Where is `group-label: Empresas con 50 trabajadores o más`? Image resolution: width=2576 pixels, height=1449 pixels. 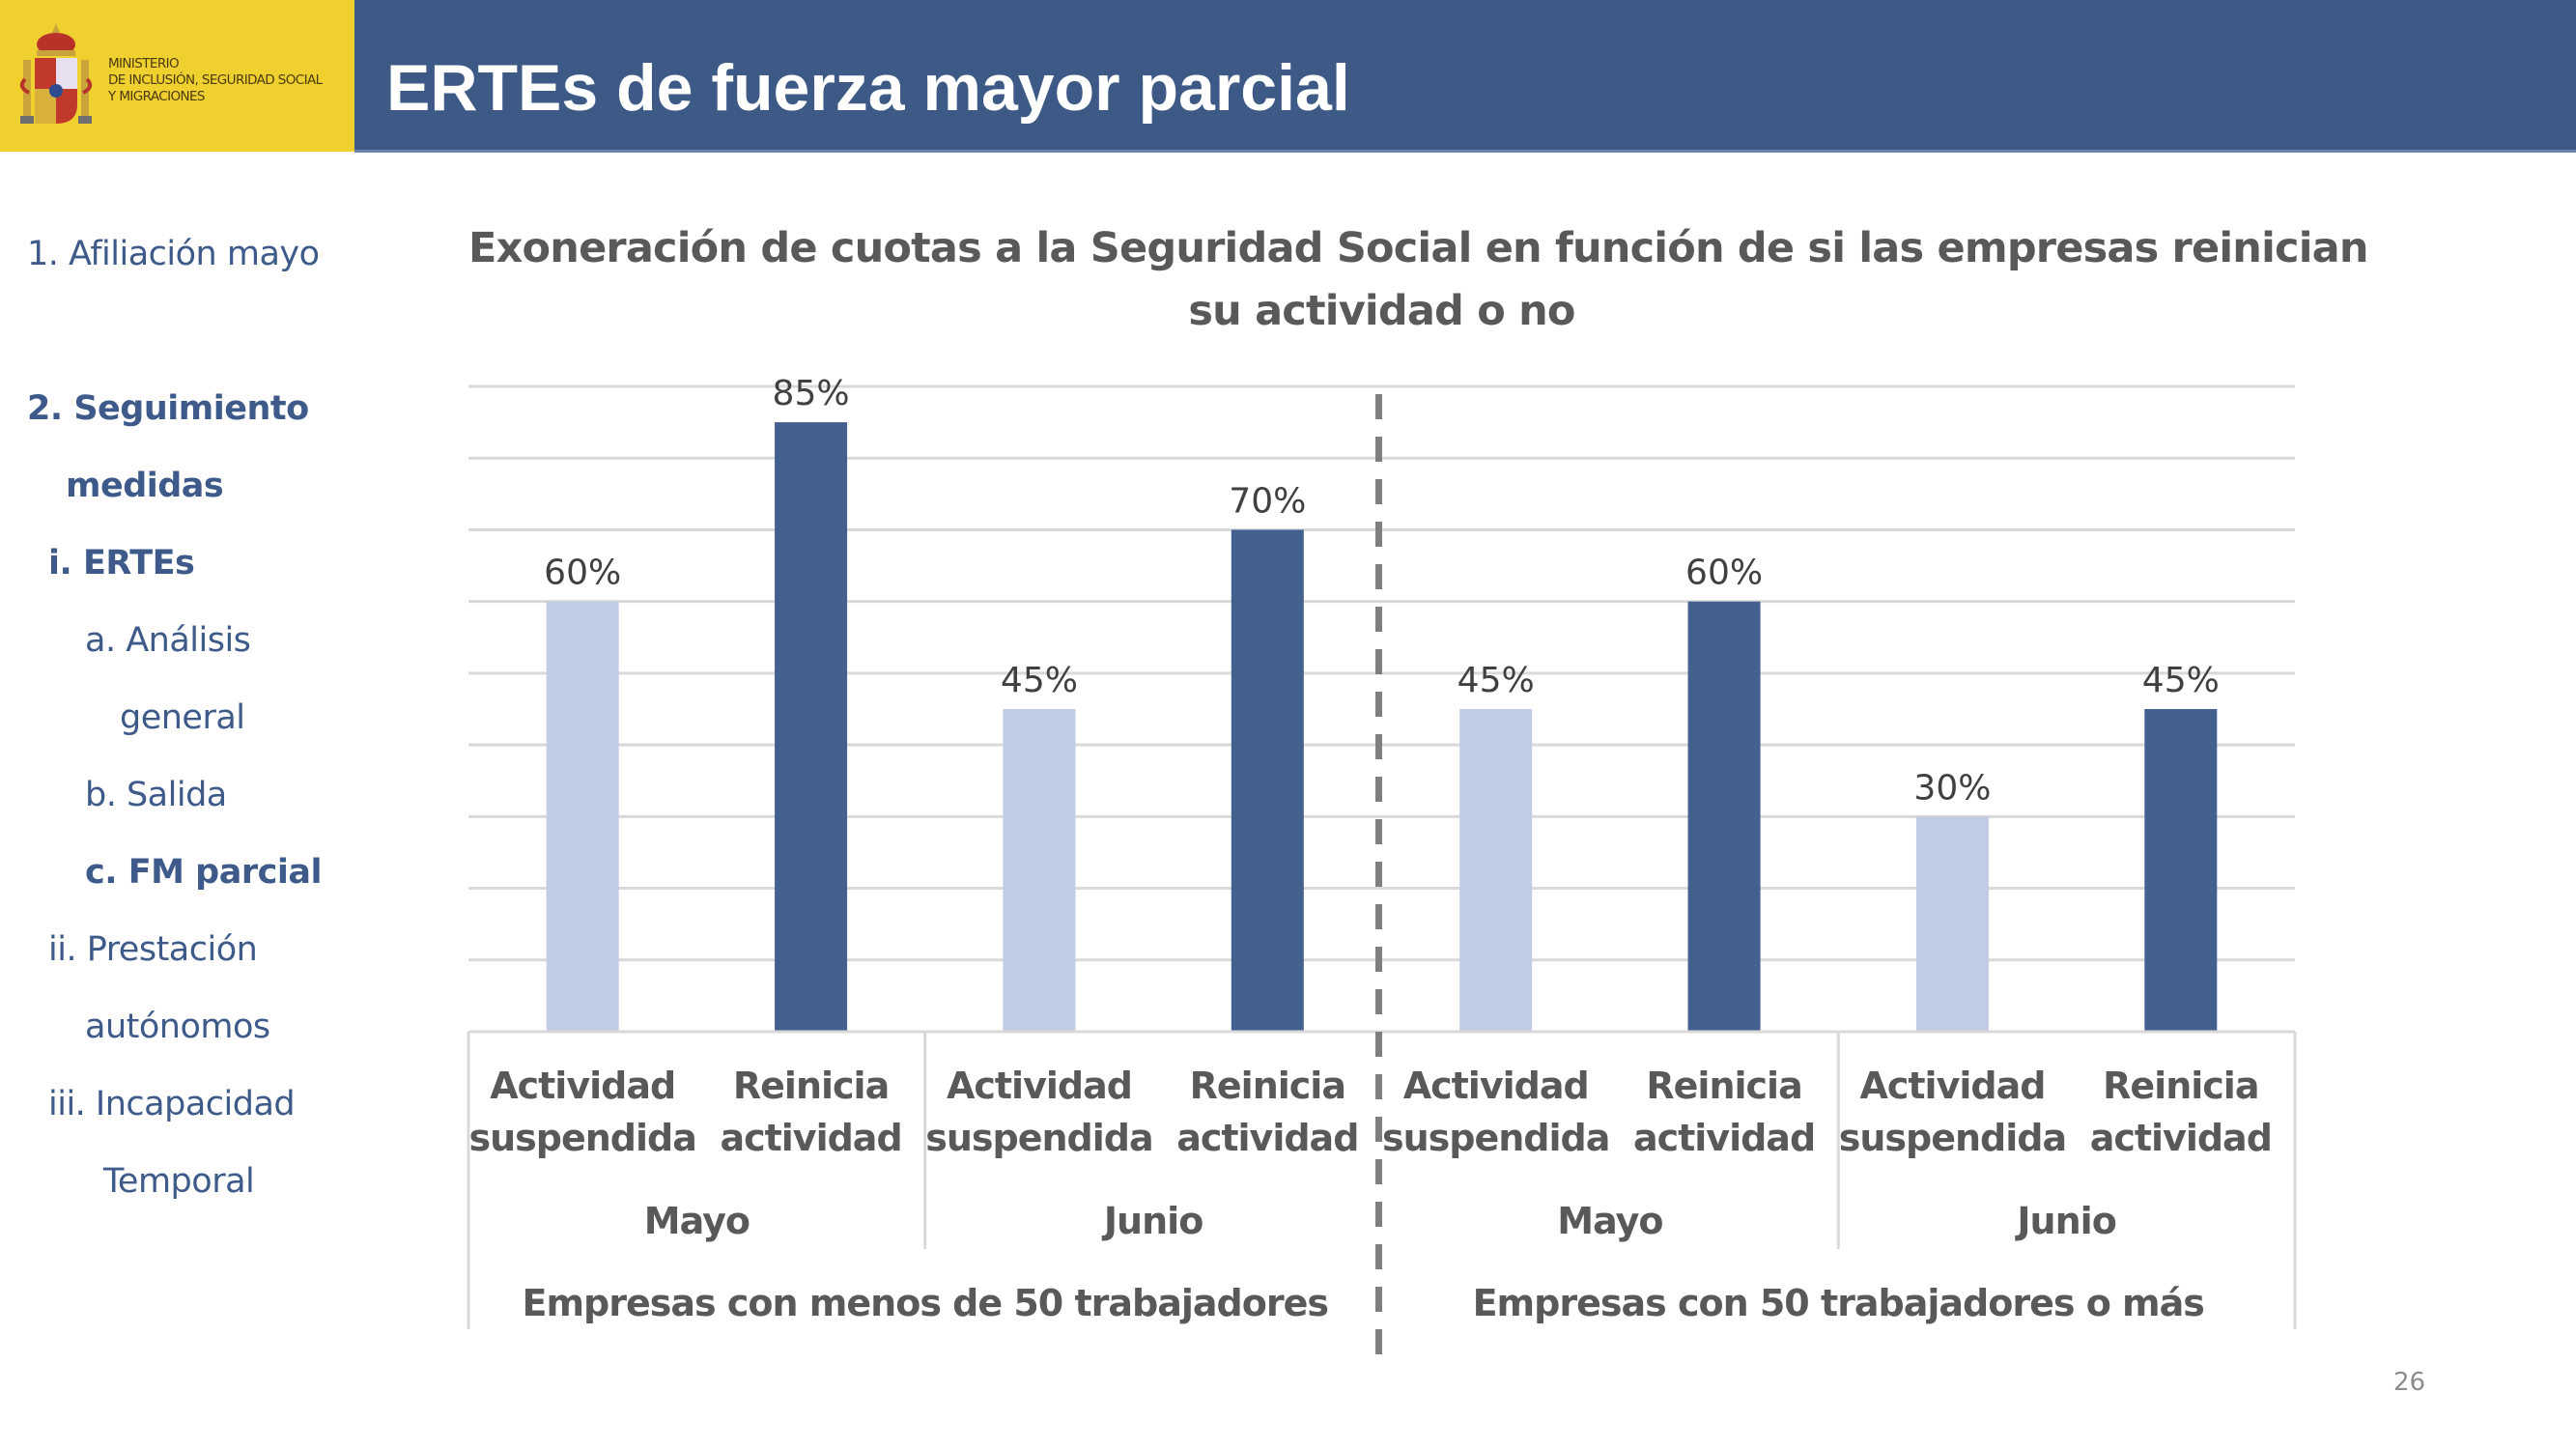 group-label: Empresas con 50 trabajadores o más is located at coordinates (1838, 1303).